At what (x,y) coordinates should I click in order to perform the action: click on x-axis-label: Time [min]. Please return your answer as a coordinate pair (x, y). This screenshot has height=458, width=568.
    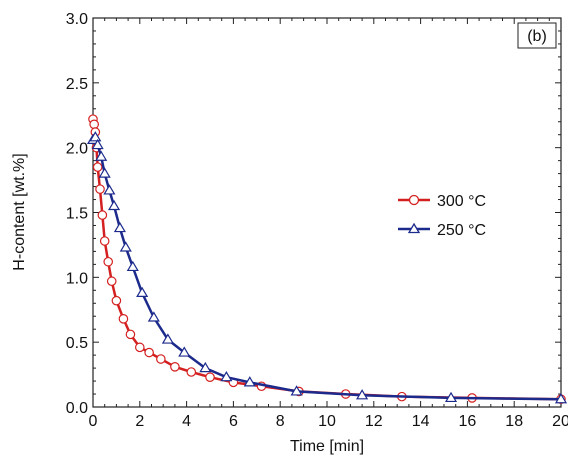
    Looking at the image, I should click on (327, 446).